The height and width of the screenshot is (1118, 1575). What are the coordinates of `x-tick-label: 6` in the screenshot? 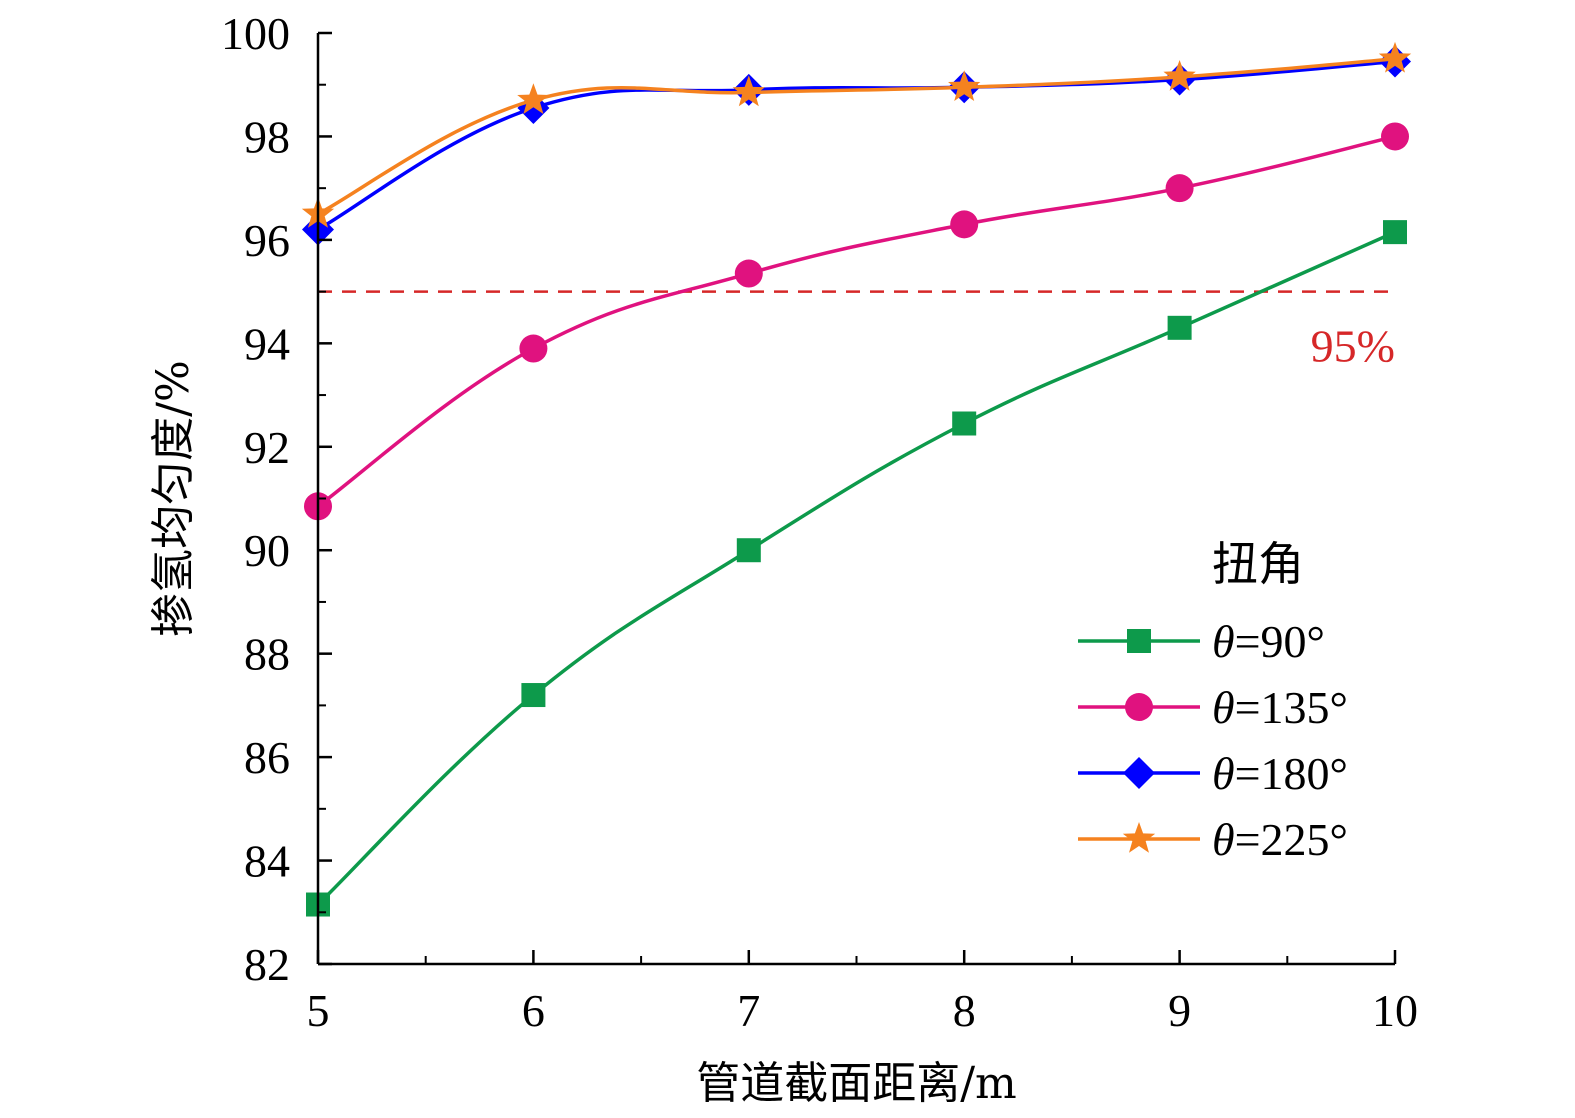 It's located at (533, 1010).